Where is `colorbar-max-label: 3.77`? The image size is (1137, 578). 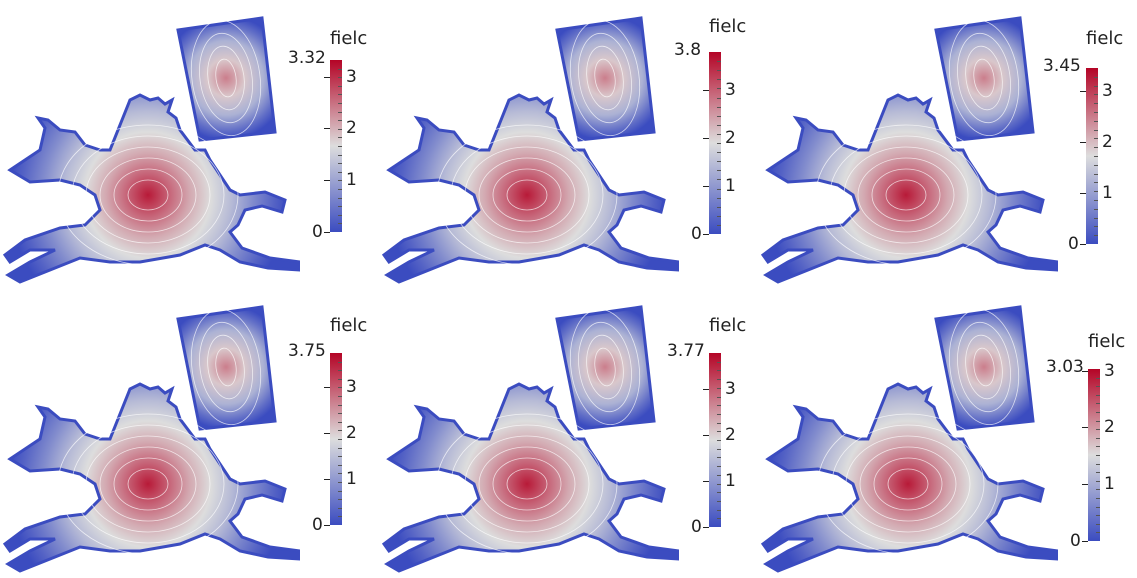 colorbar-max-label: 3.77 is located at coordinates (686, 351).